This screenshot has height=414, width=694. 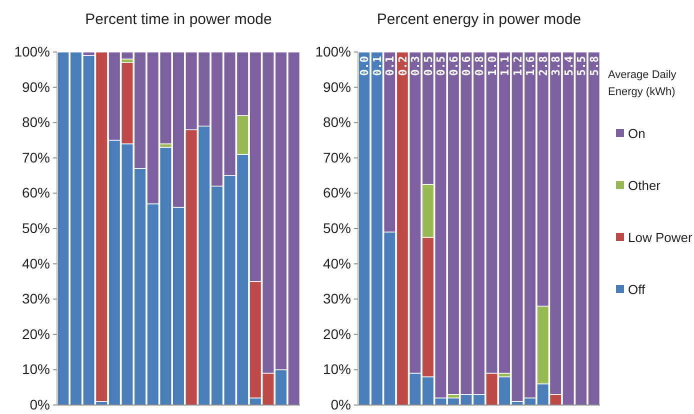 I want to click on chart-title: Percent energy in power mode, so click(x=479, y=19).